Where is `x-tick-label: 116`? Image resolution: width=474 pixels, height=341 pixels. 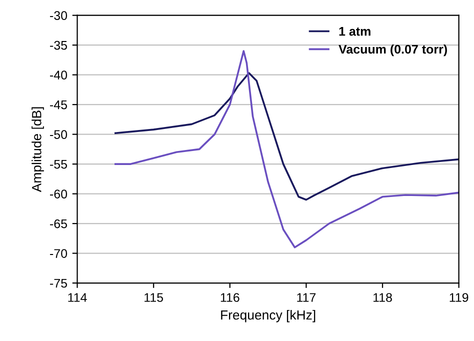
x-tick-label: 116 is located at coordinates (230, 297).